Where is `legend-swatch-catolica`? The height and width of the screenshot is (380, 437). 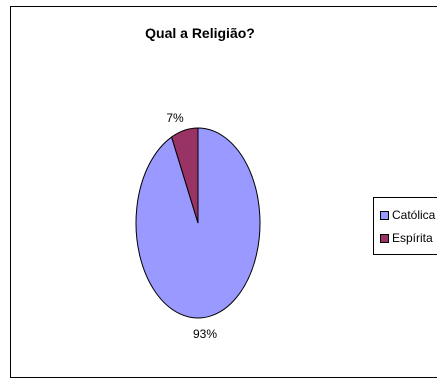
legend-swatch-catolica is located at coordinates (384, 215).